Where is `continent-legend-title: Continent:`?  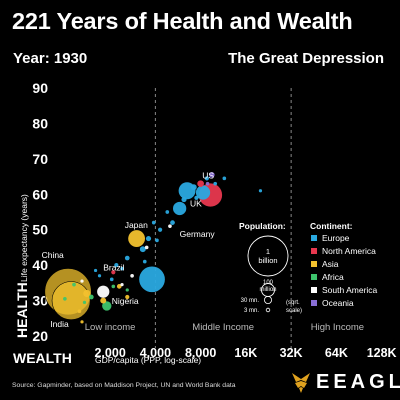
continent-legend-title: Continent: is located at coordinates (331, 226).